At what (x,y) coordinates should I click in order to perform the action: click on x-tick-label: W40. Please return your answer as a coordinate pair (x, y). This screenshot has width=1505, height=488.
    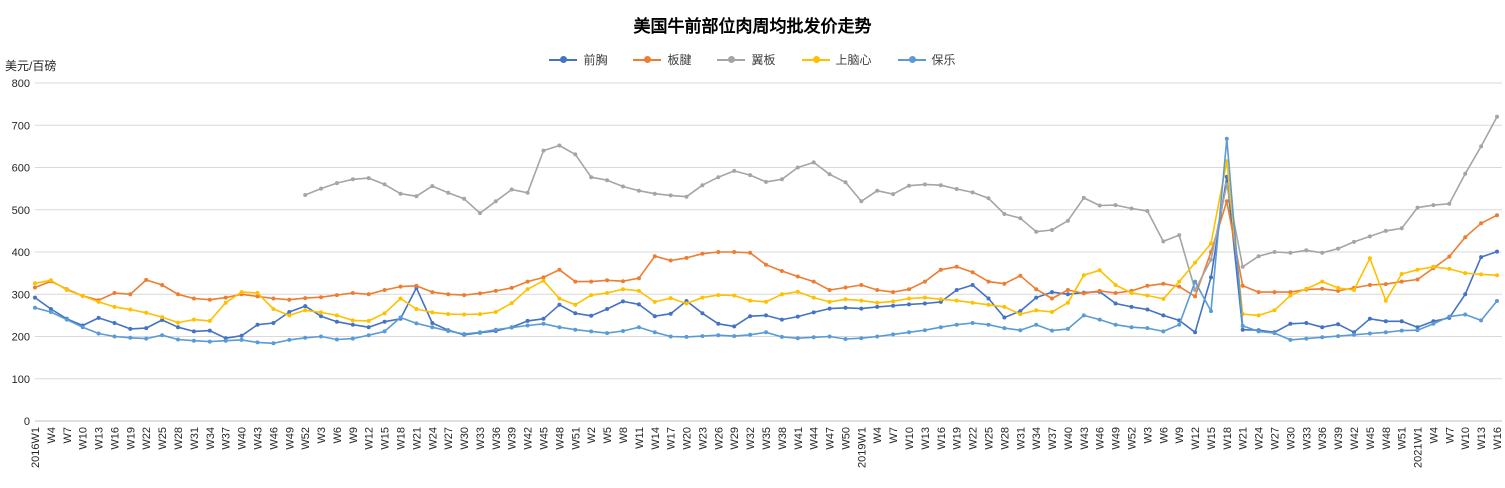
    Looking at the image, I should click on (1069, 438).